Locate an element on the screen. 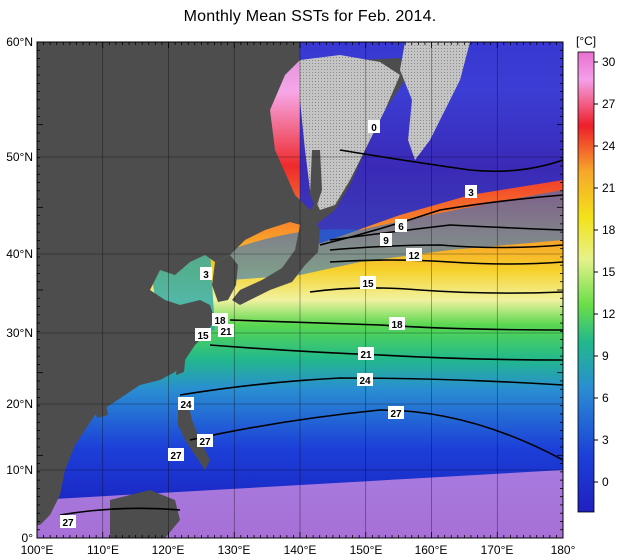  iso-label-18-ecs: 18 is located at coordinates (220, 320).